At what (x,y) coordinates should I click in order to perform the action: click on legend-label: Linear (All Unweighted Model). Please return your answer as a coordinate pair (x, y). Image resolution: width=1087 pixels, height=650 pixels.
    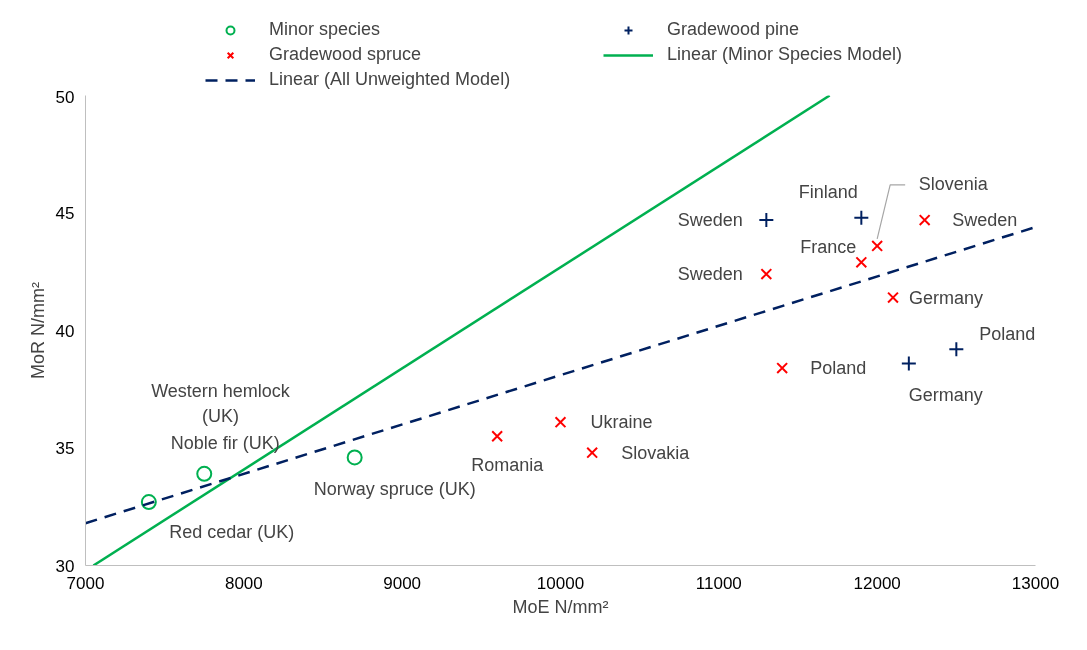
    Looking at the image, I should click on (390, 79).